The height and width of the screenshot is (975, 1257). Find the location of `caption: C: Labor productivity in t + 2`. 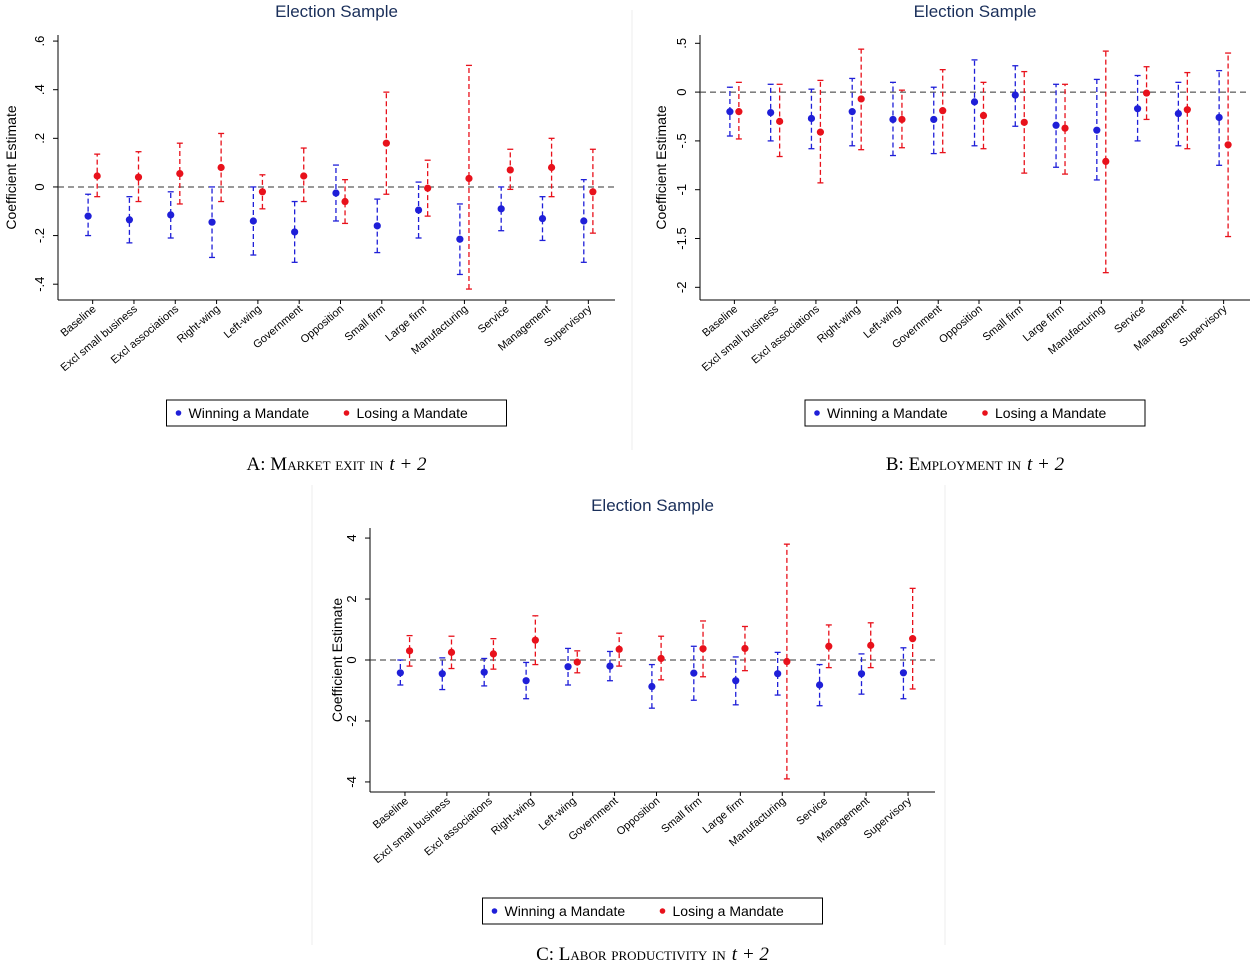

caption: C: Labor productivity in t + 2 is located at coordinates (652, 954).